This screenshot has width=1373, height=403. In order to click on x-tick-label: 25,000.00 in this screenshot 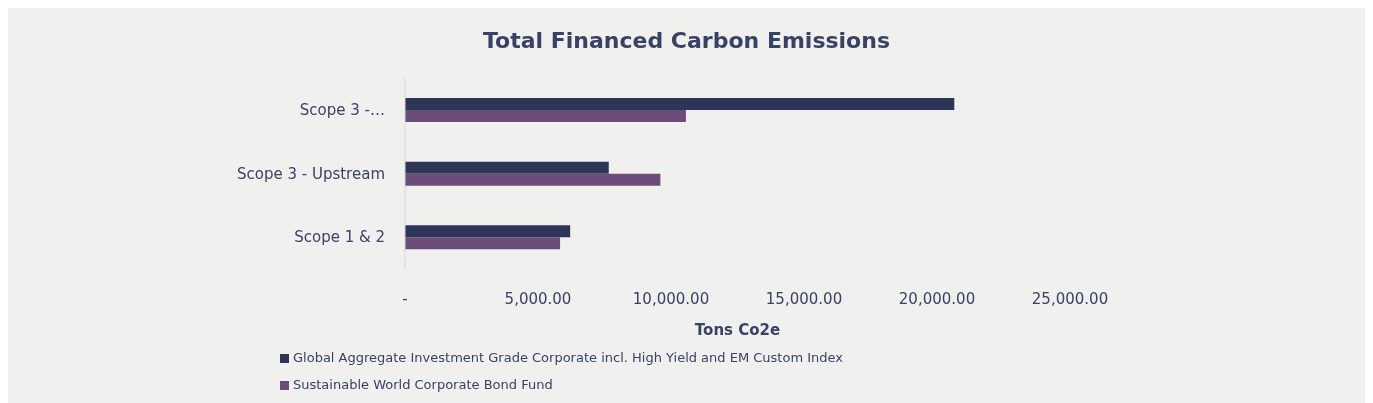, I will do `click(1070, 298)`.